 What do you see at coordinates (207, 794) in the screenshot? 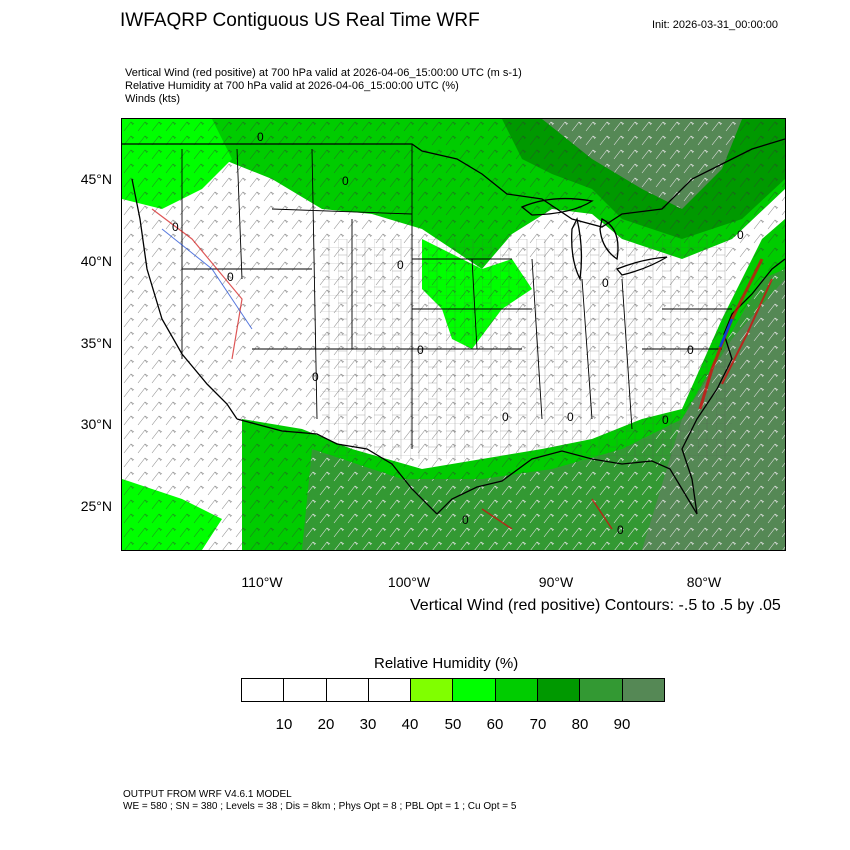
I see `footer-model-line: OUTPUT FROM WRF V4.6.1 MODEL` at bounding box center [207, 794].